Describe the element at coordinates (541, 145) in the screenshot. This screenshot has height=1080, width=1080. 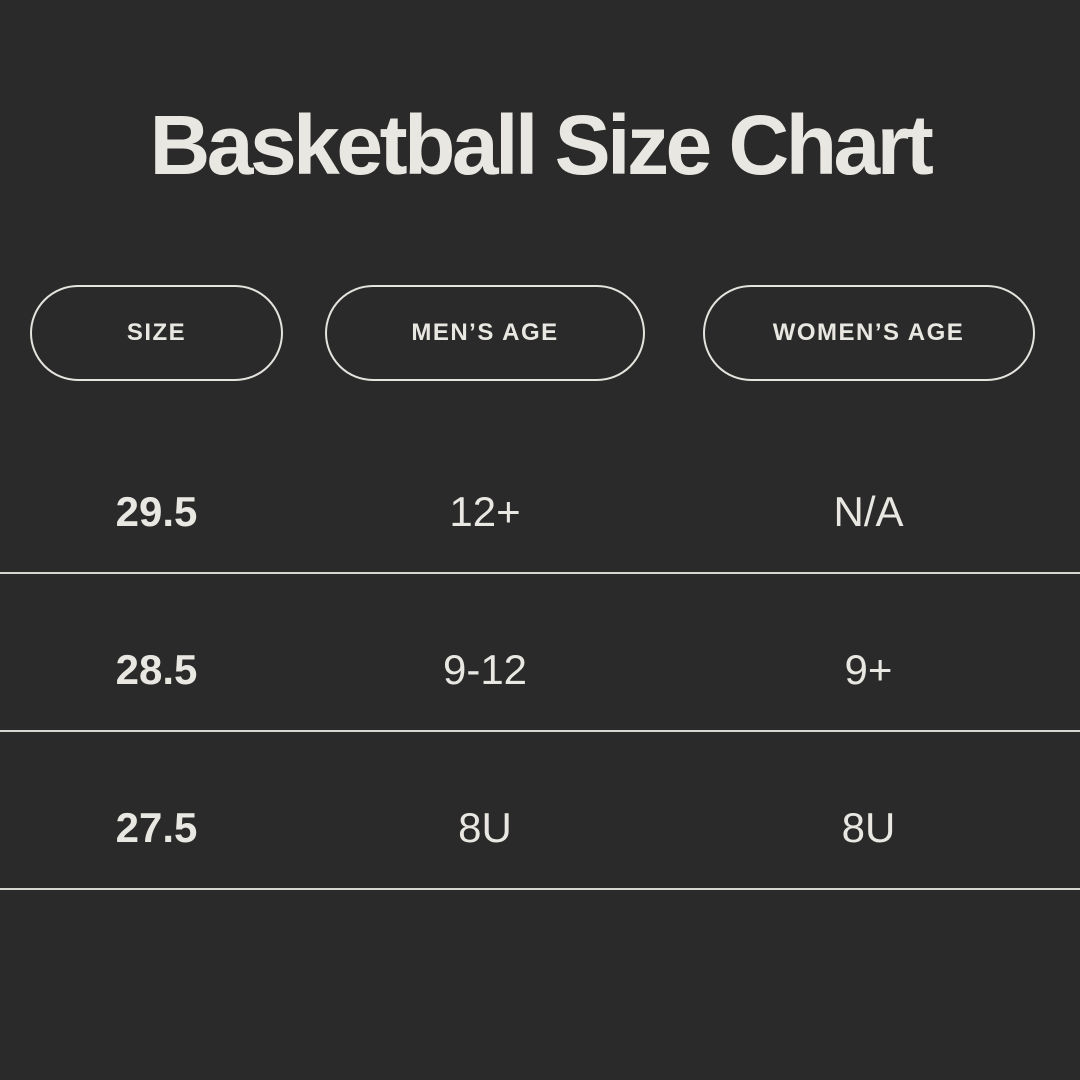
I see `page-title: Basketball Size Chart` at that location.